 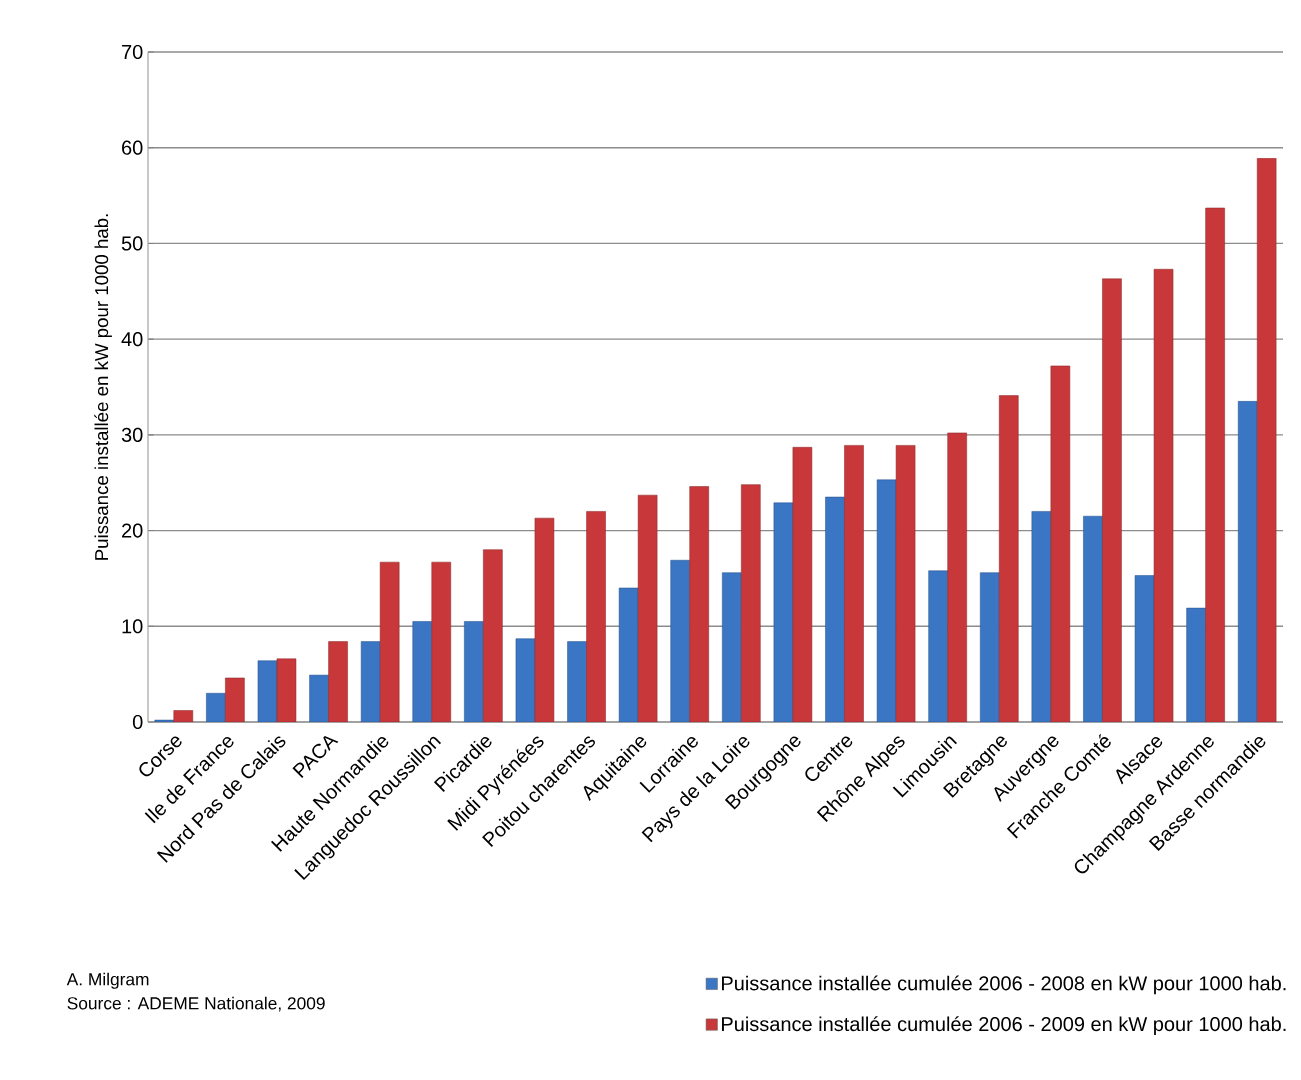 I want to click on y-tick-label: 0, so click(x=137, y=722).